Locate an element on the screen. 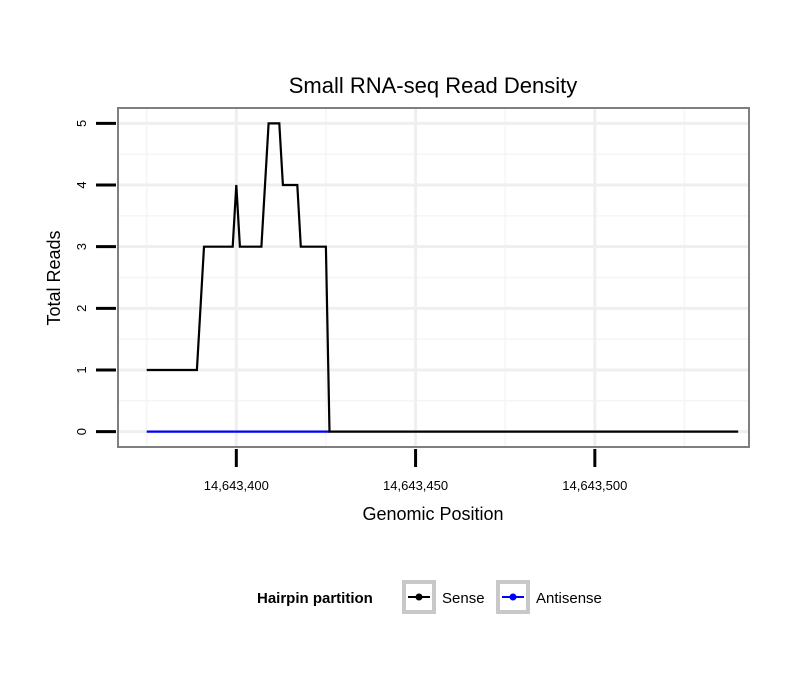 The width and height of the screenshot is (810, 690). y-tick-label: 1 is located at coordinates (81, 369).